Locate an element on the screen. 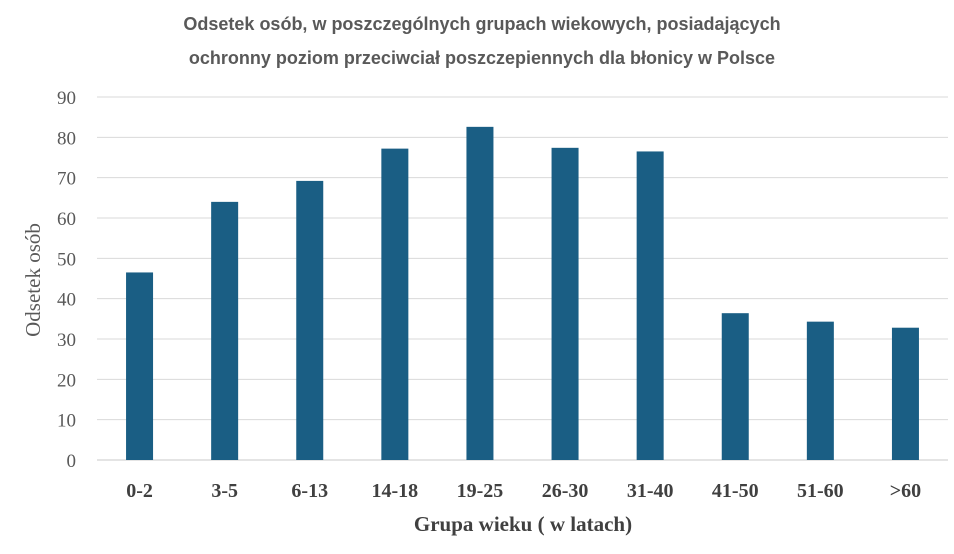 The width and height of the screenshot is (954, 554). y-tick-label: 20 is located at coordinates (66, 380).